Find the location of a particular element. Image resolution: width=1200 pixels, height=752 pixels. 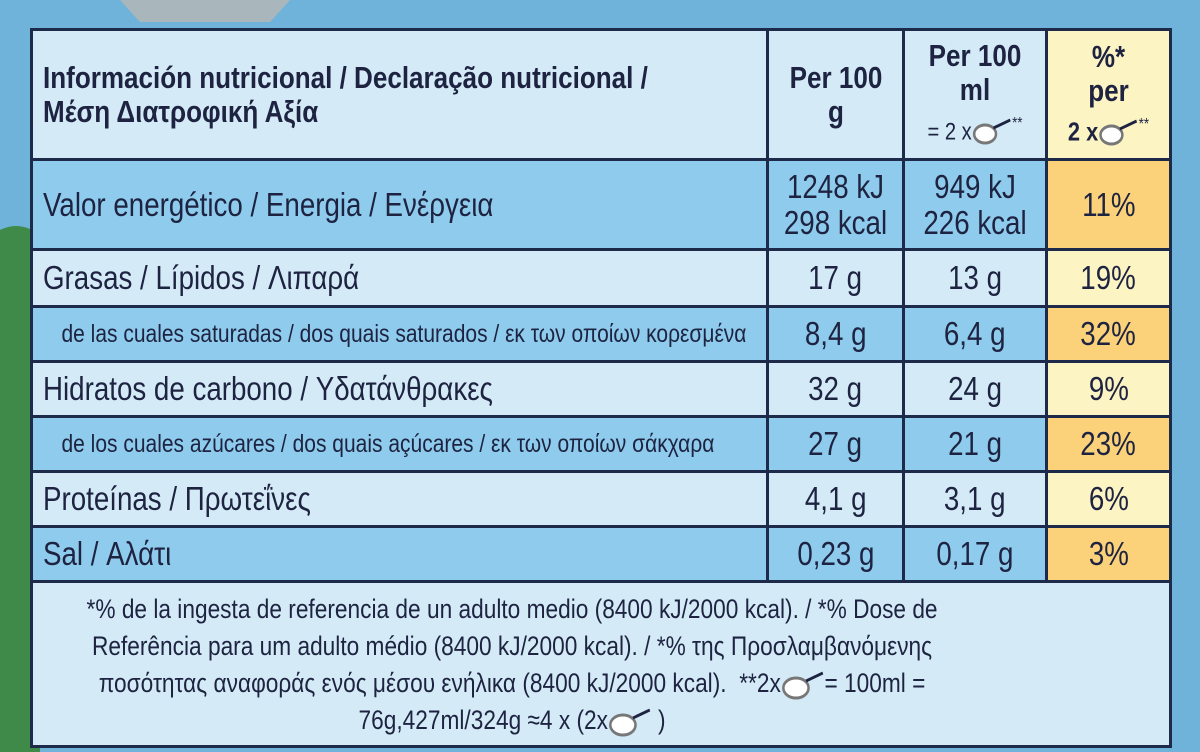

cell-text: 19% is located at coordinates (1108, 277).